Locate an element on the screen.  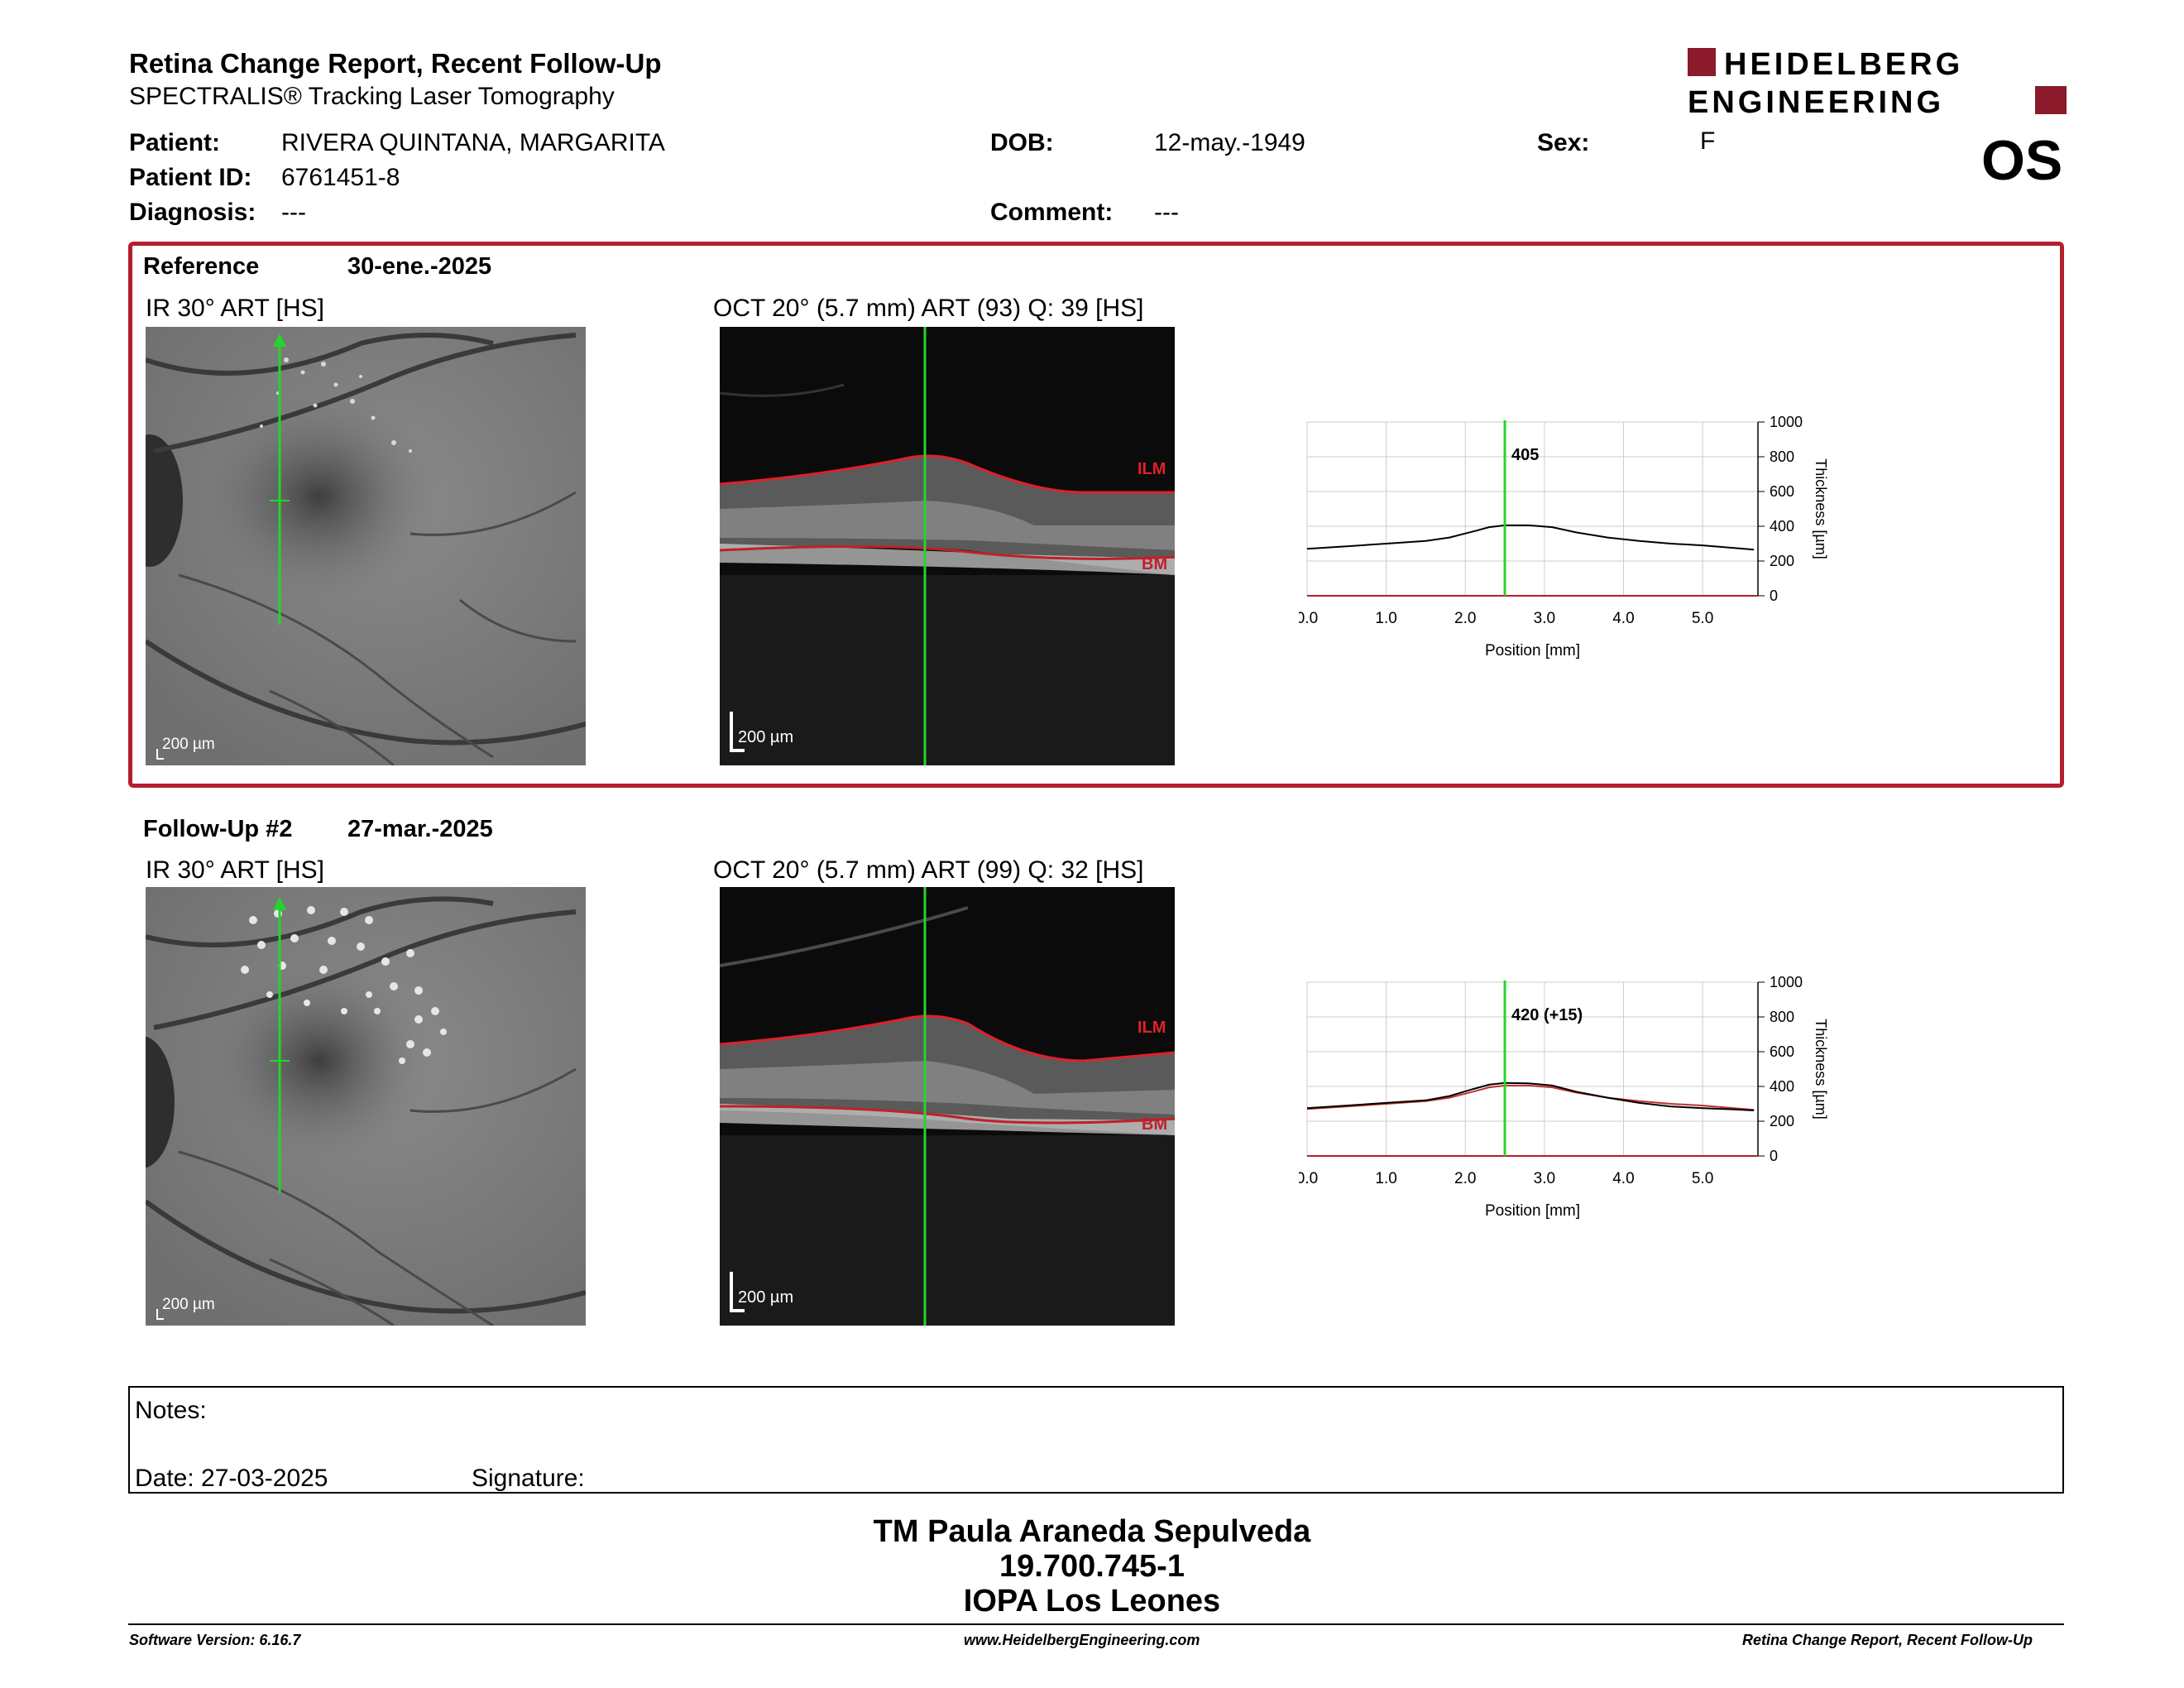
footer-report-name: Retina Change Report, Recent Follow-Up is located at coordinates (1887, 1640).